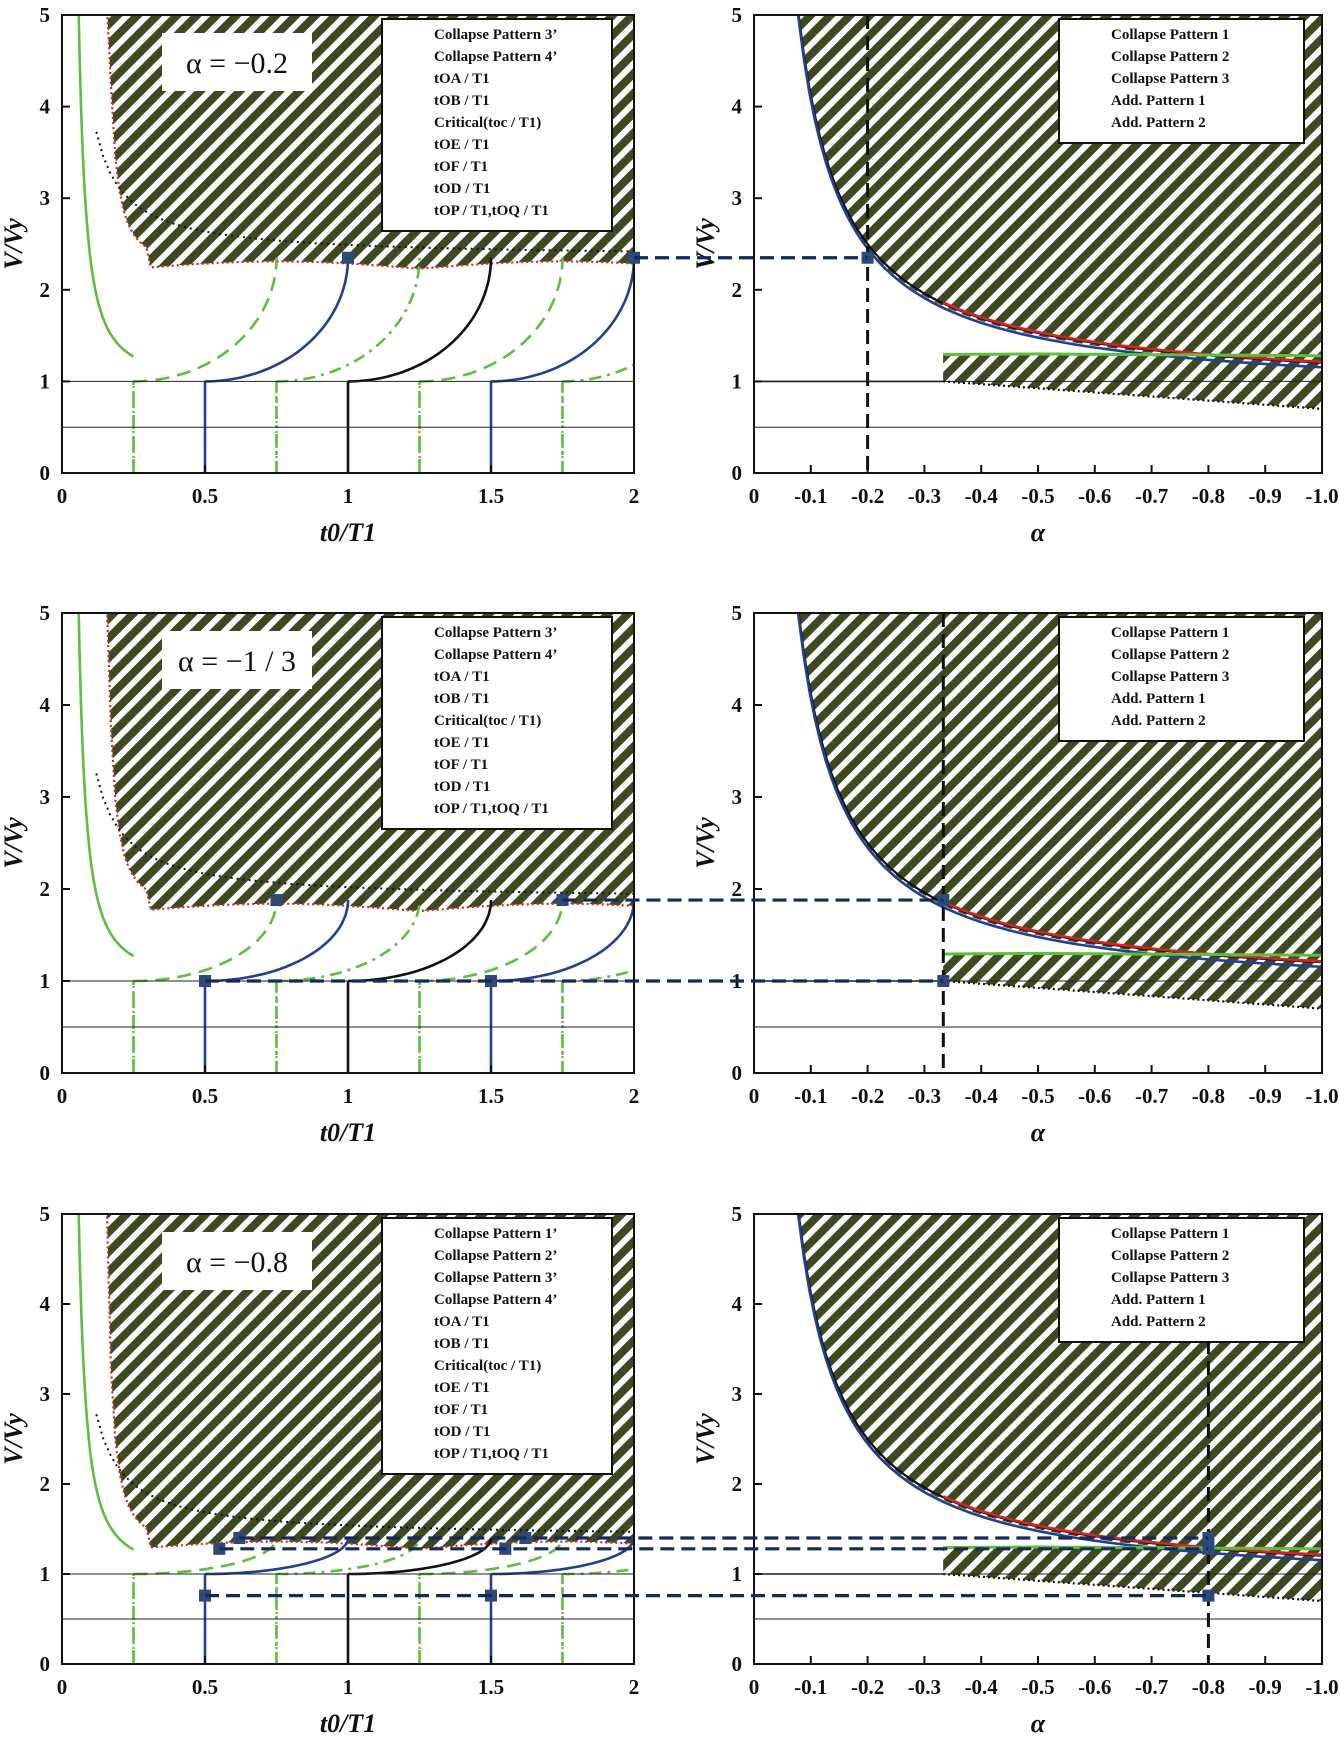 The width and height of the screenshot is (1340, 1743). Describe the element at coordinates (45, 613) in the screenshot. I see `y-tick-label: 5` at that location.